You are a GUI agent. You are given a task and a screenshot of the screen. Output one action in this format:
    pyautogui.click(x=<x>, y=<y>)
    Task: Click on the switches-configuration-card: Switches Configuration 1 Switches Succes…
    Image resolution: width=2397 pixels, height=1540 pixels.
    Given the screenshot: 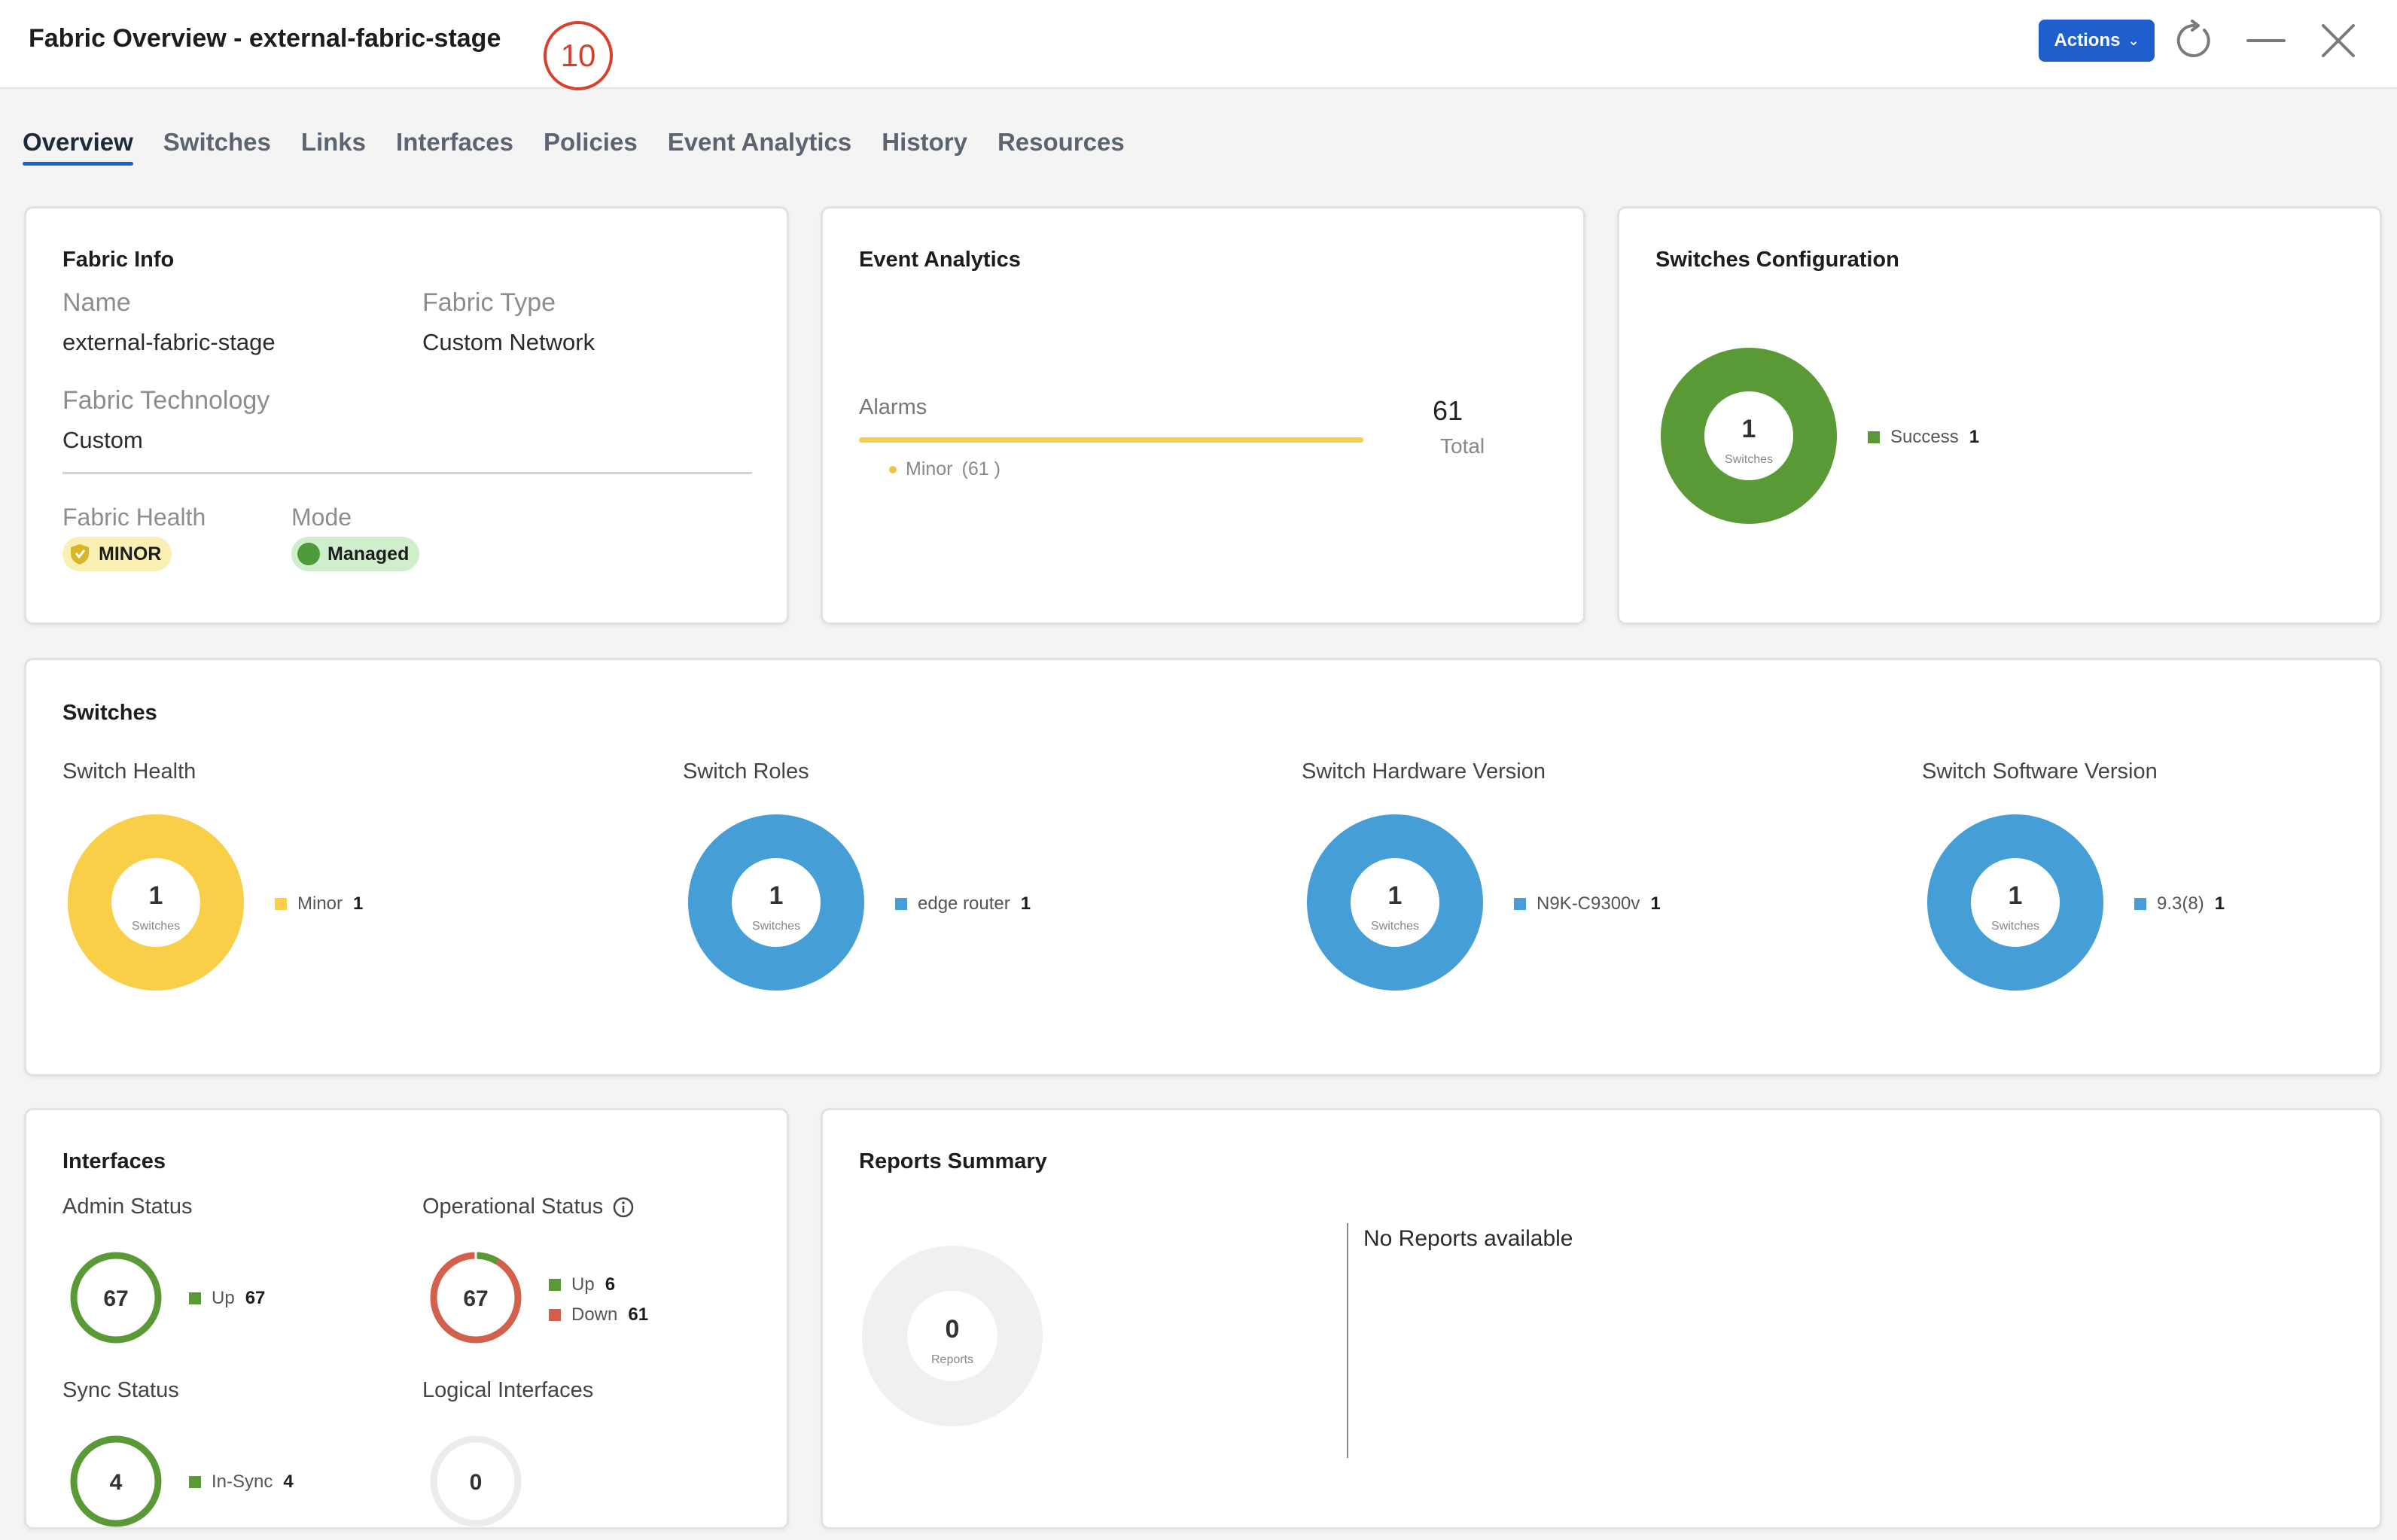 What is the action you would take?
    pyautogui.click(x=1999, y=415)
    